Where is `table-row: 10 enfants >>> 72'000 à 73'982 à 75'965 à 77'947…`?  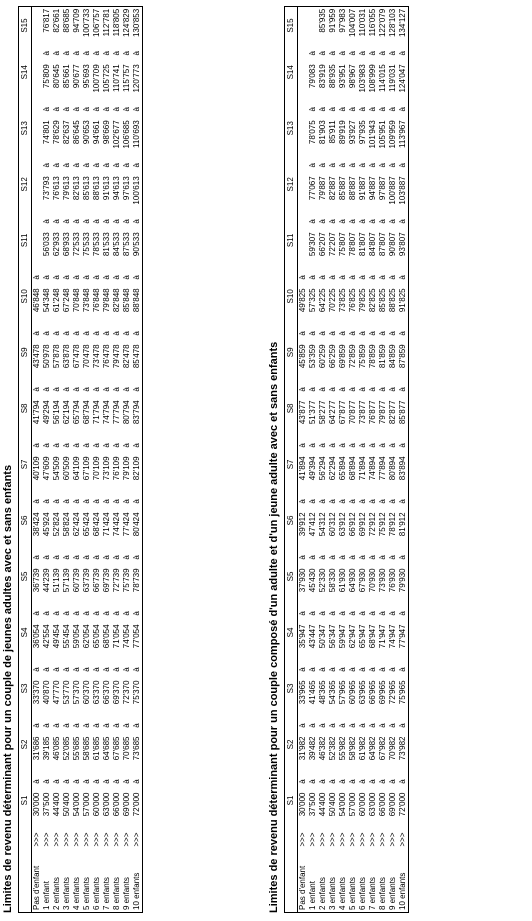 table-row: 10 enfants >>> 72'000 à 73'982 à 75'965 à 77'947… is located at coordinates (403, 459).